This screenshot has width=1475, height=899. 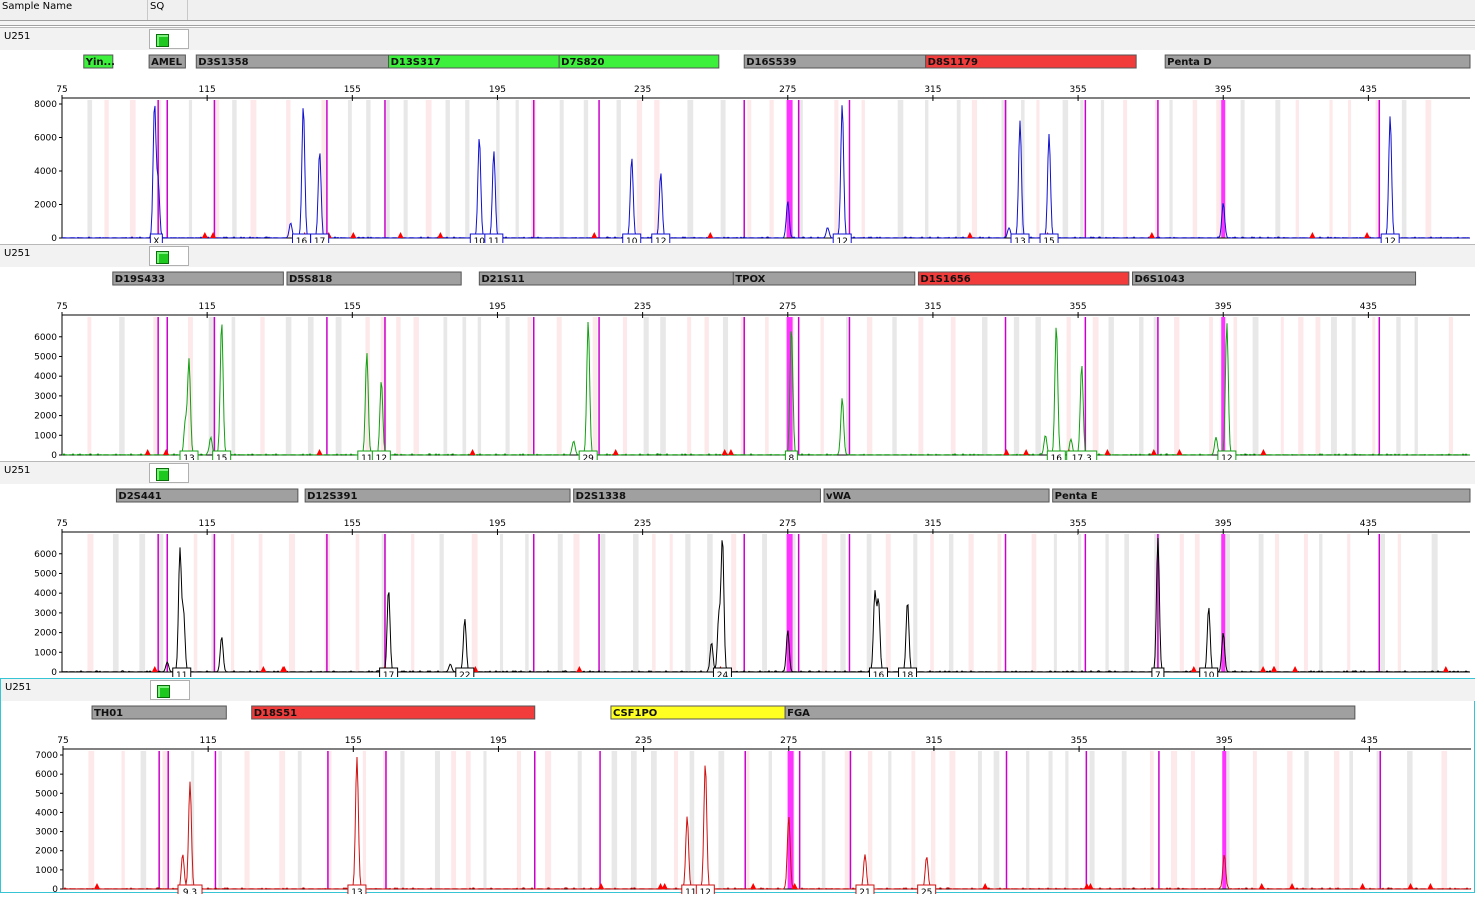 I want to click on allele-call: 18, so click(x=908, y=672).